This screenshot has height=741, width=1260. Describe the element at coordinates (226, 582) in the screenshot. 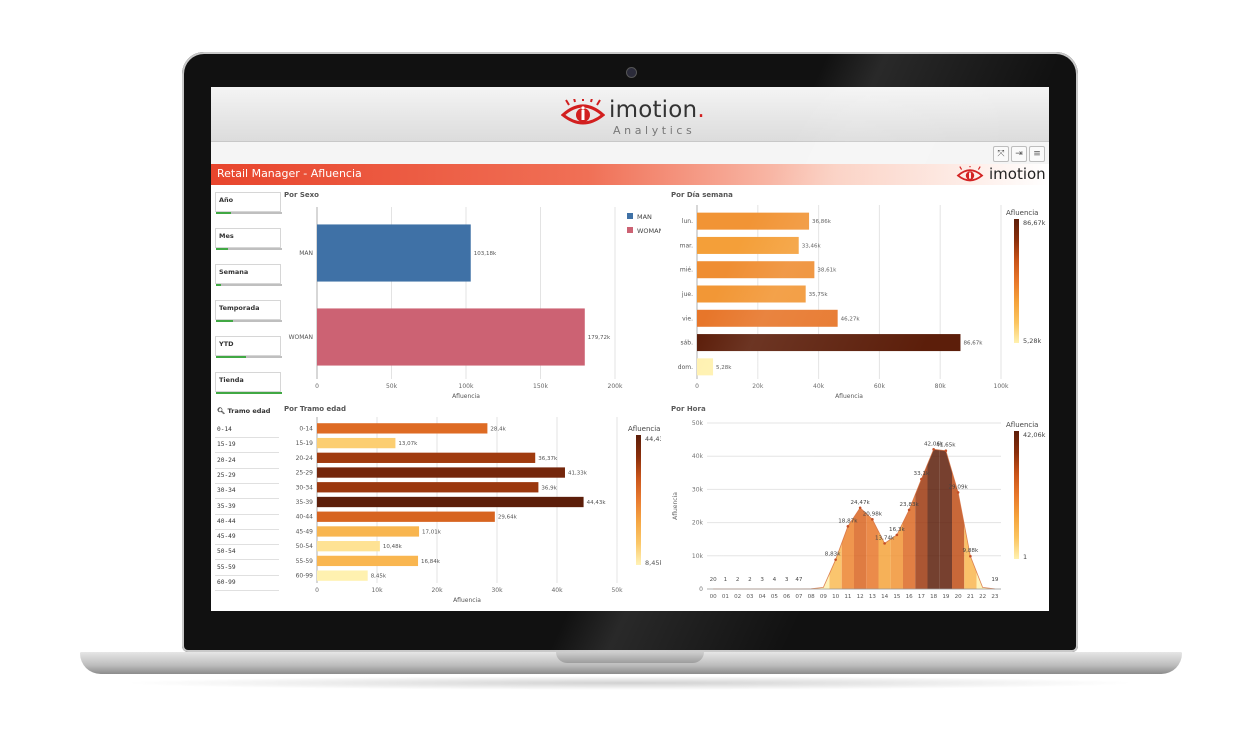

I see `tramo-item-label: 60-99` at that location.